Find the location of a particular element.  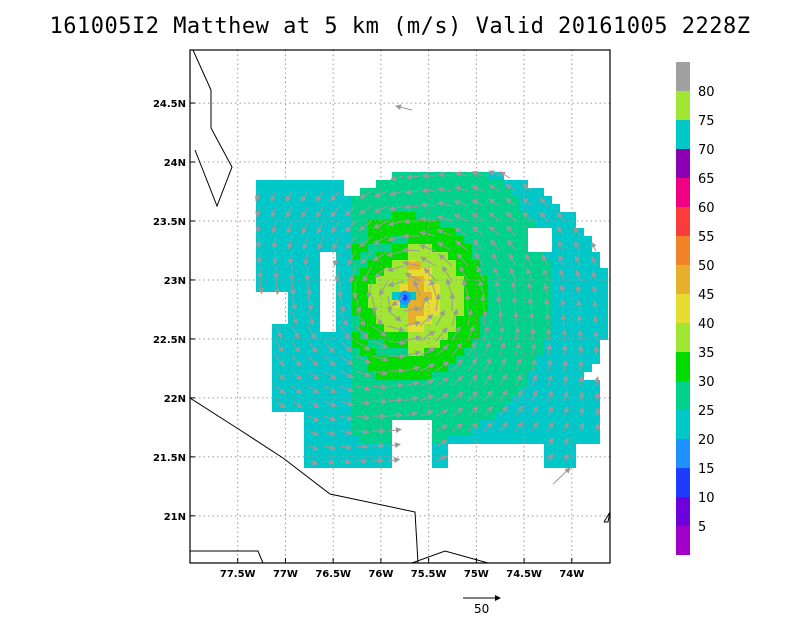

colorbar-label: 65 is located at coordinates (706, 179).